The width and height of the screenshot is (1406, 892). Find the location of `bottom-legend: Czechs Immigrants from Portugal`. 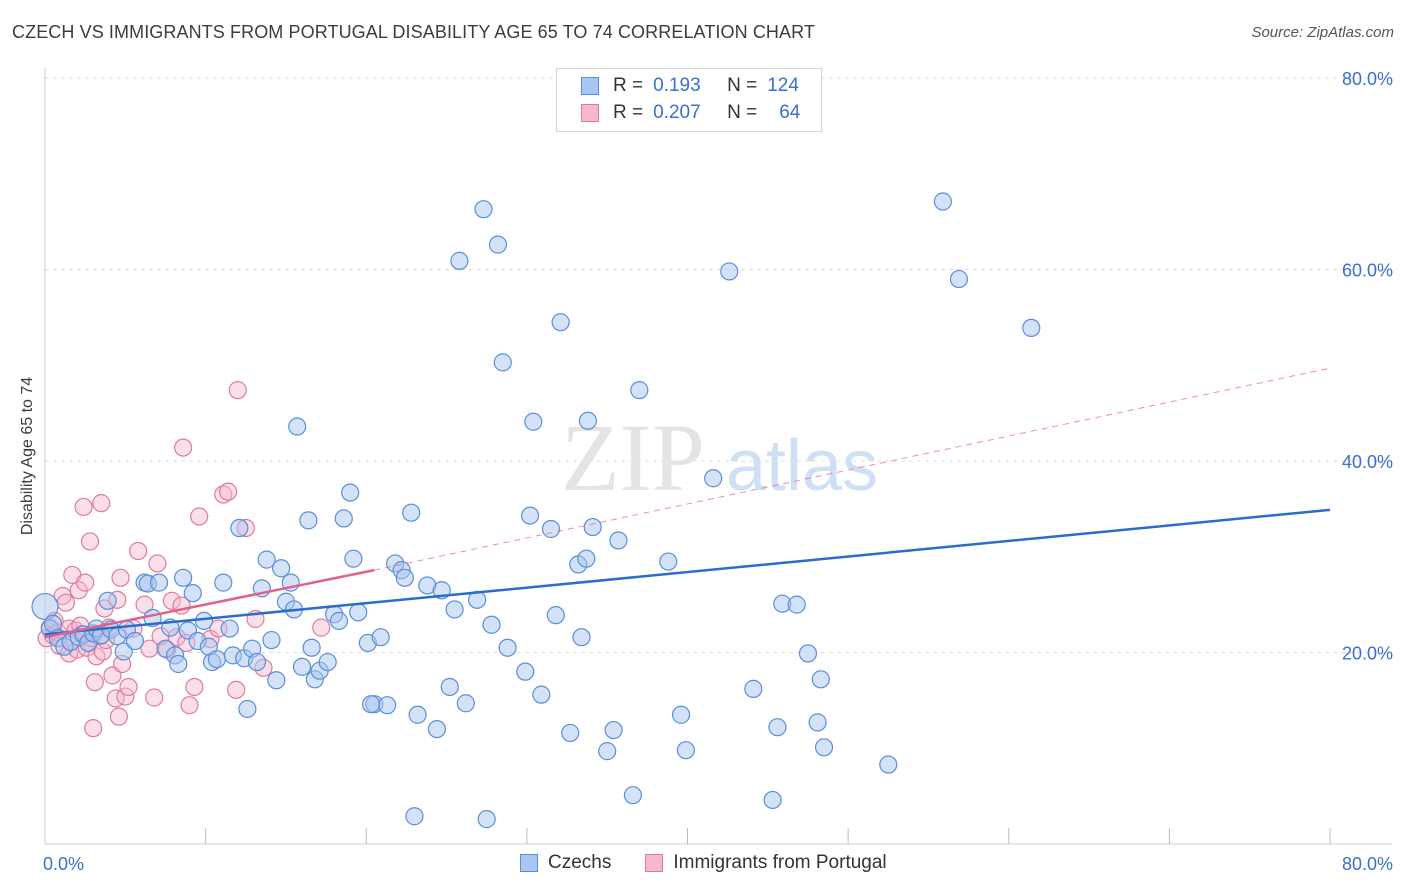

bottom-legend: Czechs Immigrants from Portugal is located at coordinates (703, 863).